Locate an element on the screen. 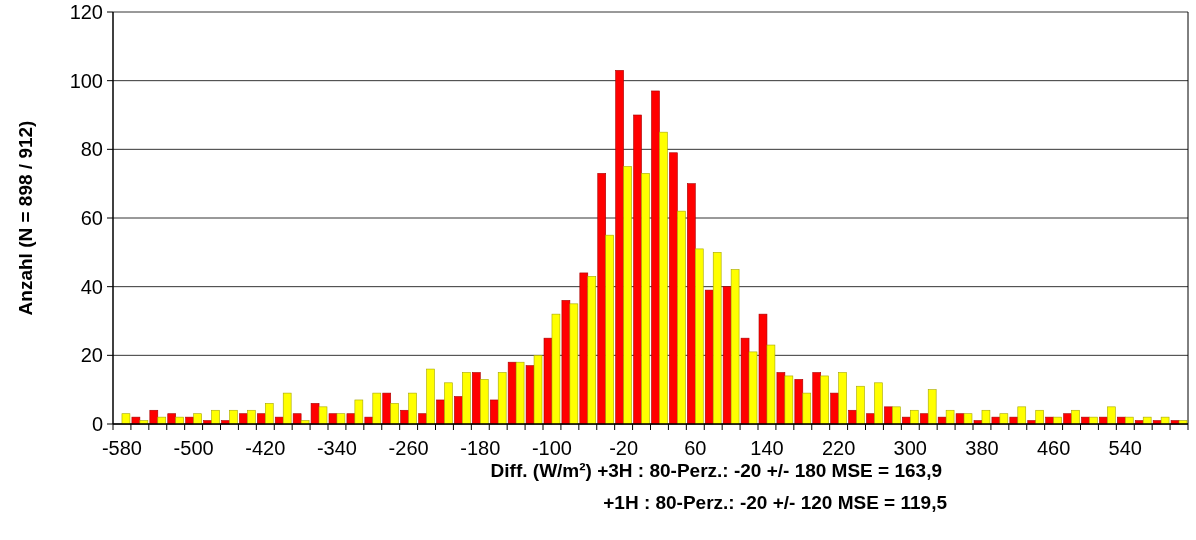 This screenshot has height=540, width=1196. x-tick-label: -580 is located at coordinates (121, 448).